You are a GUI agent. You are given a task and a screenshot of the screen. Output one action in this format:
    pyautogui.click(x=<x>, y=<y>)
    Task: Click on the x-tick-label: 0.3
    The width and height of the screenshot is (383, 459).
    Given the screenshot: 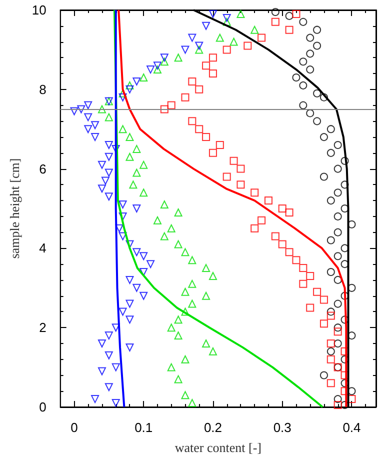 What is the action you would take?
    pyautogui.click(x=282, y=427)
    